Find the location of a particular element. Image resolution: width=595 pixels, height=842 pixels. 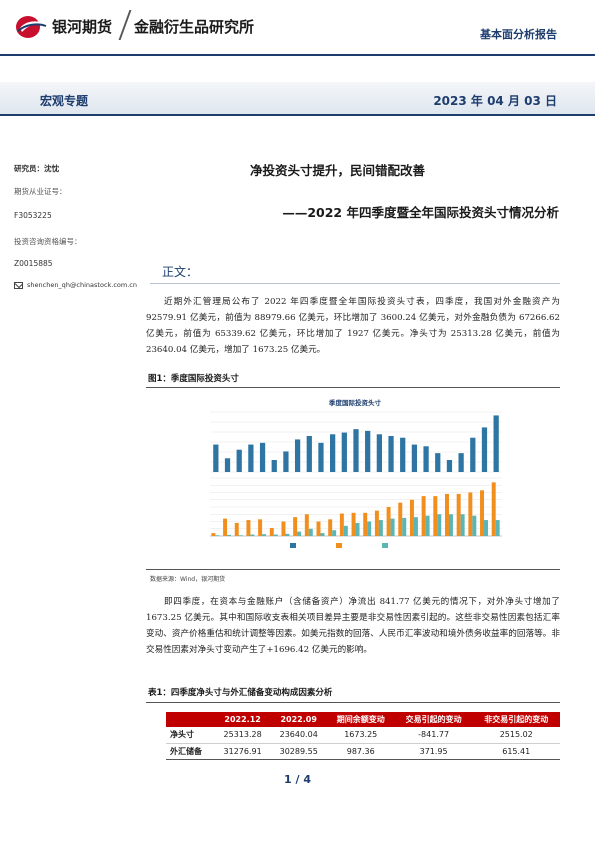

figure-1-source-rule is located at coordinates (353, 569).